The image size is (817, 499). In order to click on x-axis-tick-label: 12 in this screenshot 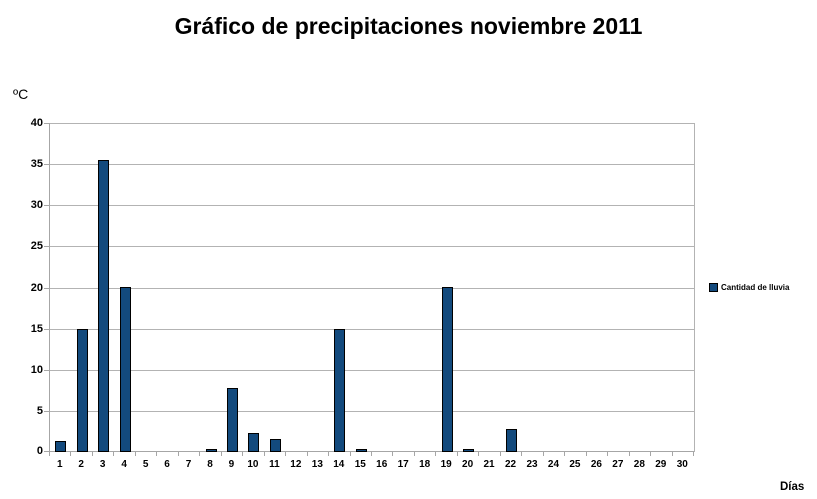, I will do `click(296, 464)`.